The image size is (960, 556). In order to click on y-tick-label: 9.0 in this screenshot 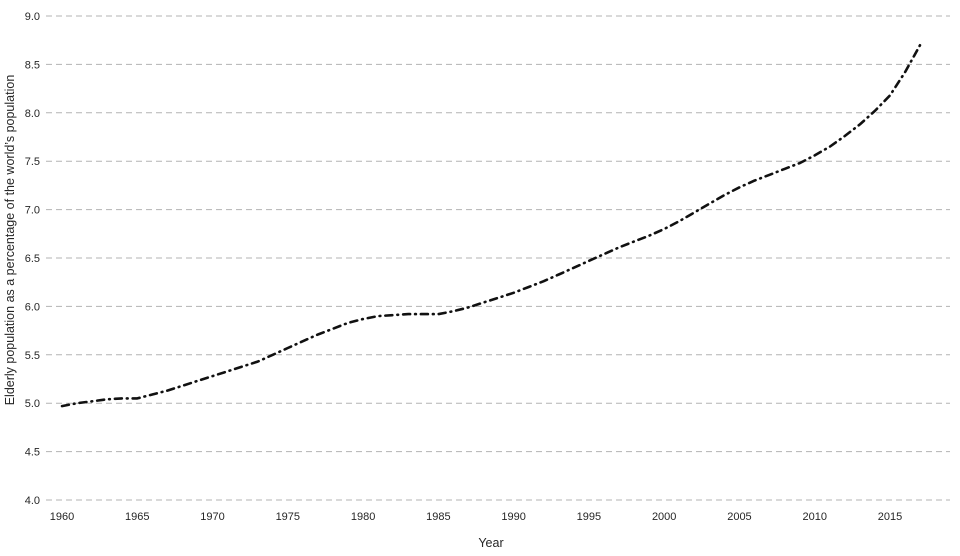, I will do `click(32, 17)`.